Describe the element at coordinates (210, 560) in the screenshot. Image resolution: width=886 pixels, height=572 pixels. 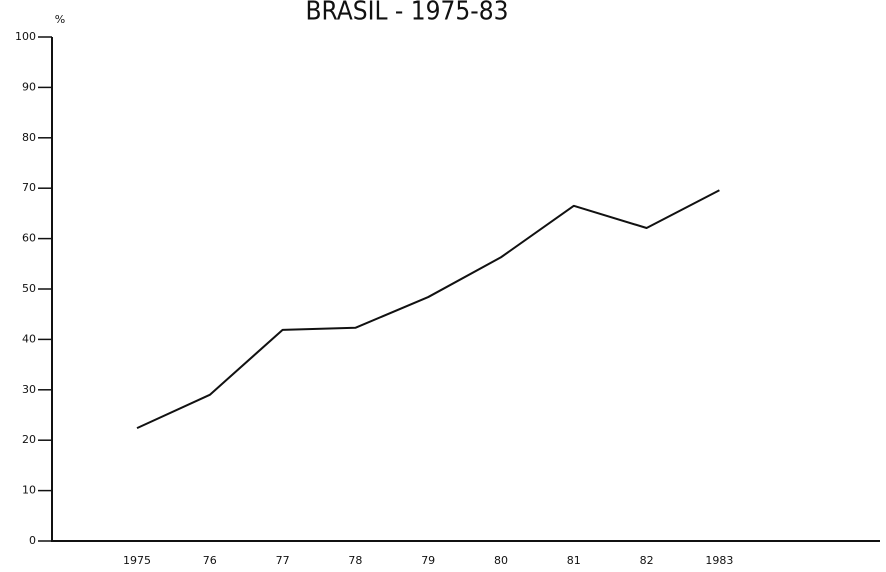
I see `x-tick-label: 76` at that location.